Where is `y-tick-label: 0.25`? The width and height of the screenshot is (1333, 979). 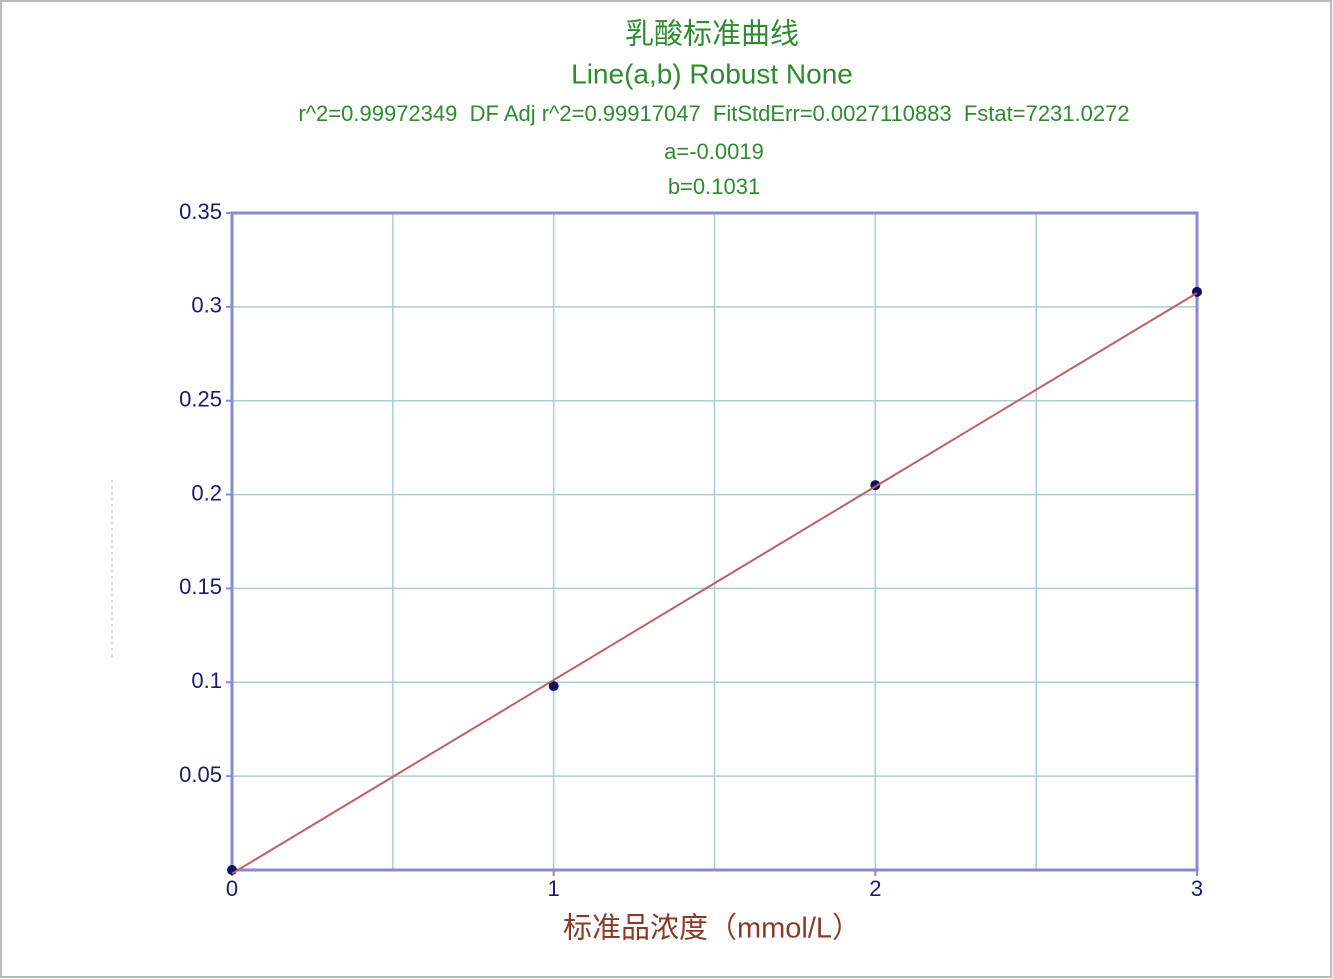 y-tick-label: 0.25 is located at coordinates (200, 399).